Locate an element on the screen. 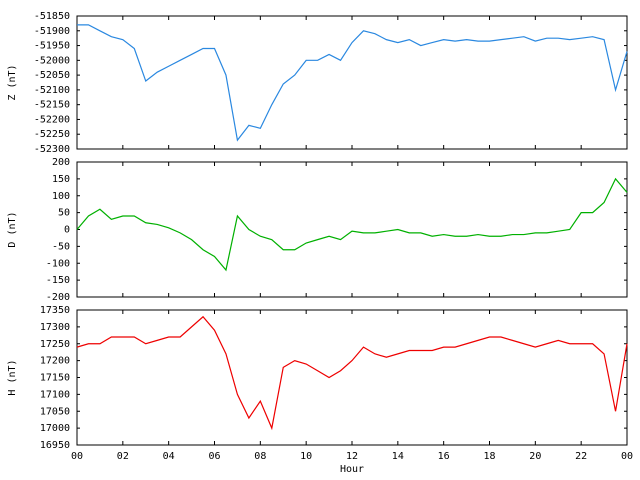 The image size is (640, 480). y-tick-label: -52200 is located at coordinates (52, 119).